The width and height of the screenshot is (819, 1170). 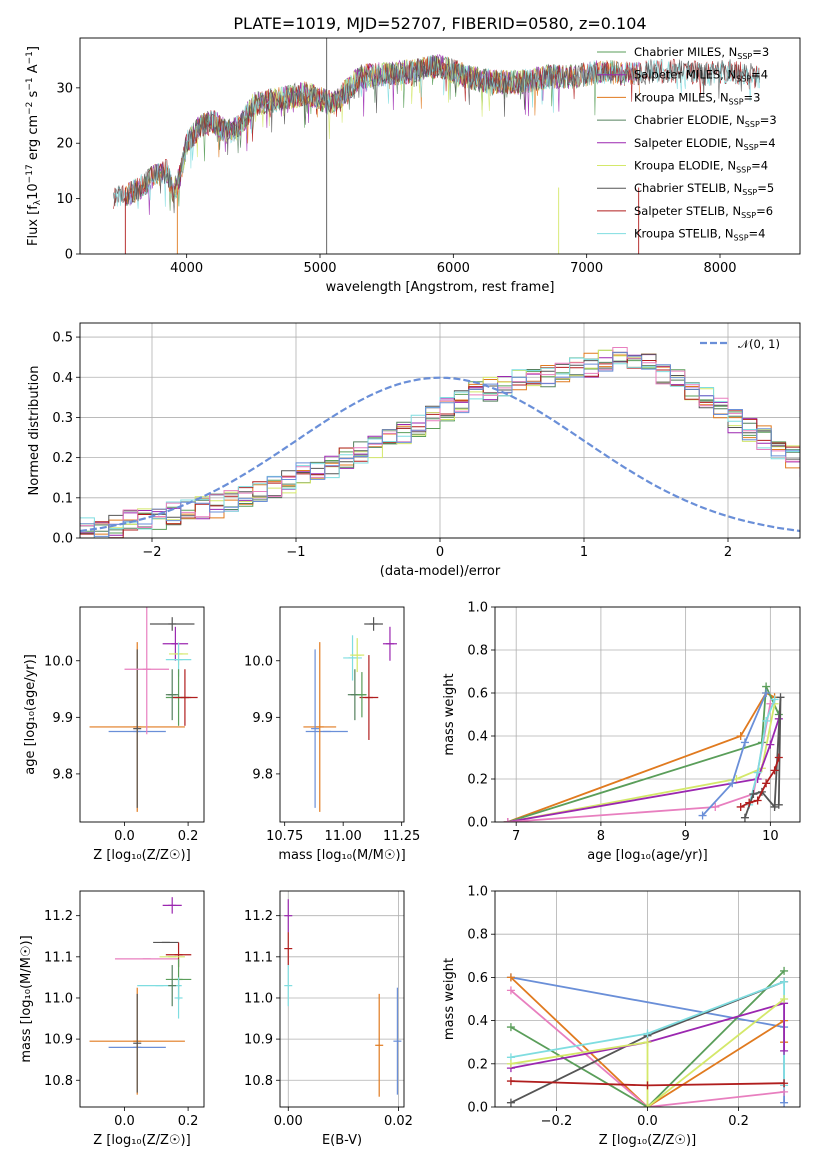 What do you see at coordinates (188, 836) in the screenshot?
I see `x-tick-label: 0.2` at bounding box center [188, 836].